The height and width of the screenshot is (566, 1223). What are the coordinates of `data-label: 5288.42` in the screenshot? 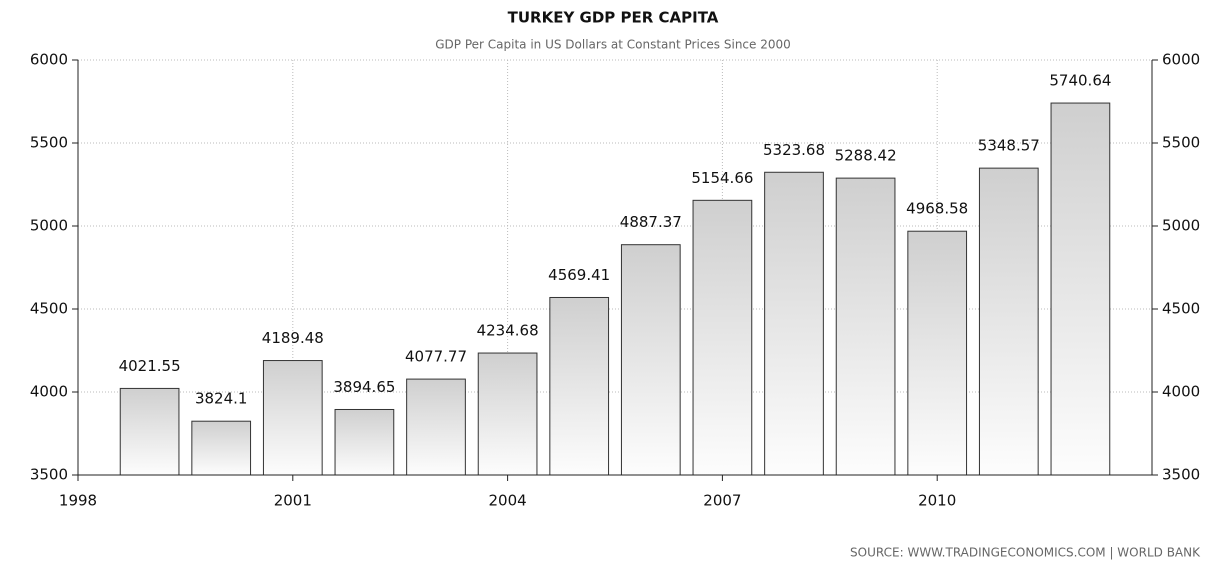 It's located at (866, 156).